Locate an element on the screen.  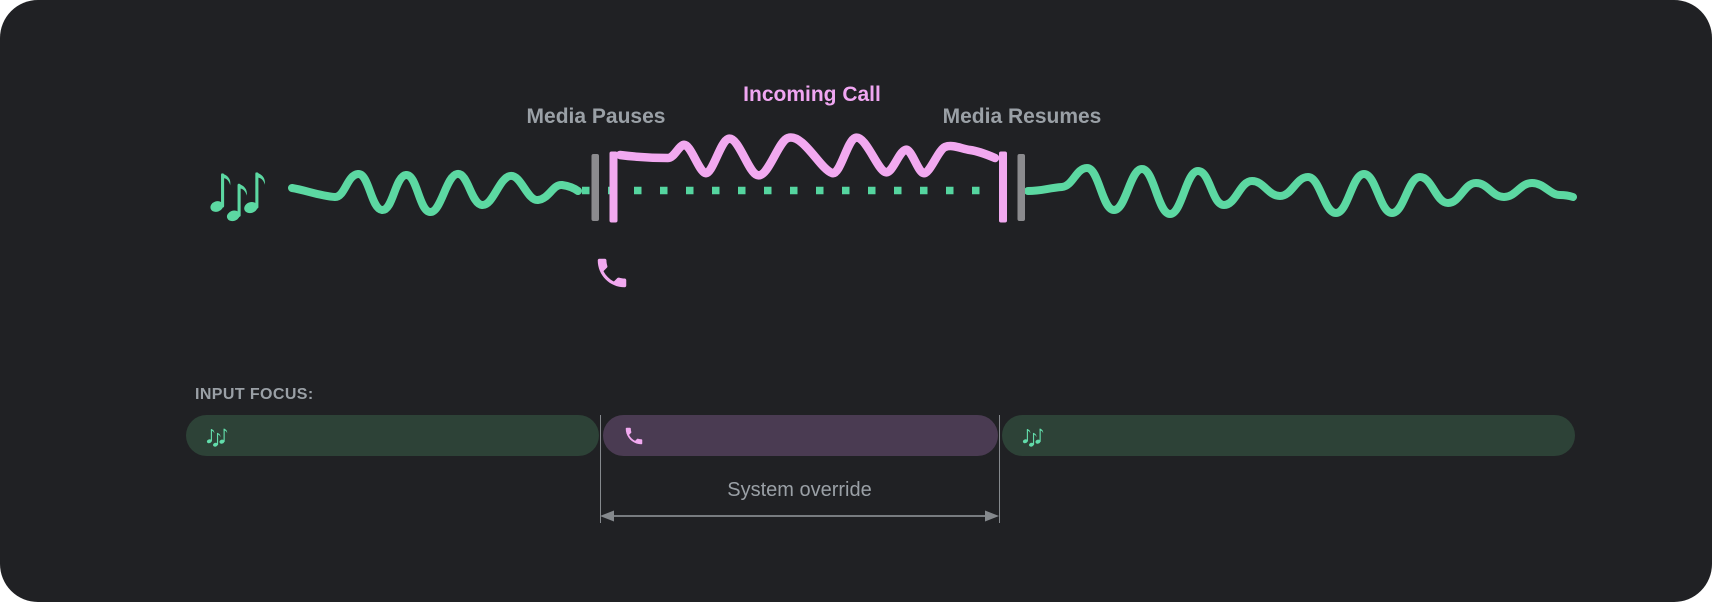
focus-bar-media-after is located at coordinates (1288, 435).